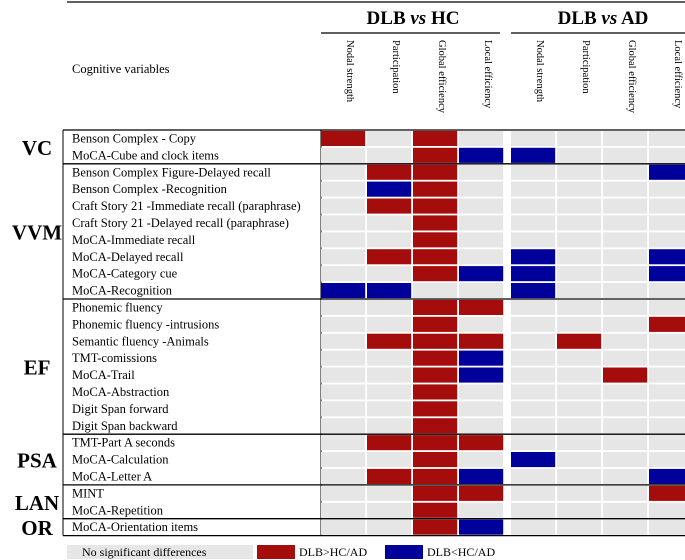 The width and height of the screenshot is (685, 560). I want to click on cell-ad-r15-c1, so click(579, 392).